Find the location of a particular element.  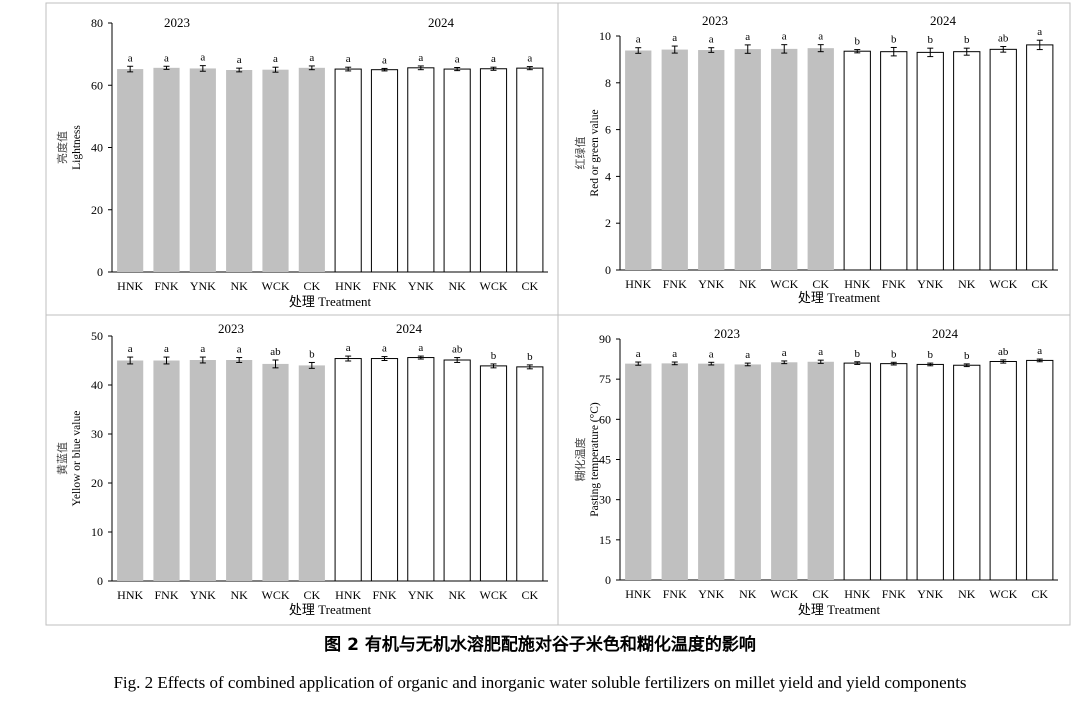

y-axis-label-en: Red or green value is located at coordinates (595, 152).